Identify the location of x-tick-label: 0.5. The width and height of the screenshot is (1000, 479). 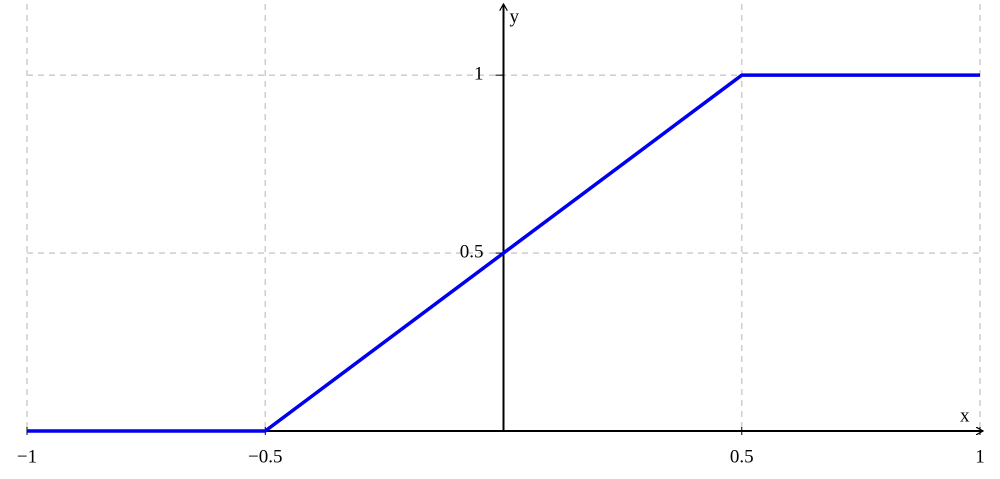
(742, 456).